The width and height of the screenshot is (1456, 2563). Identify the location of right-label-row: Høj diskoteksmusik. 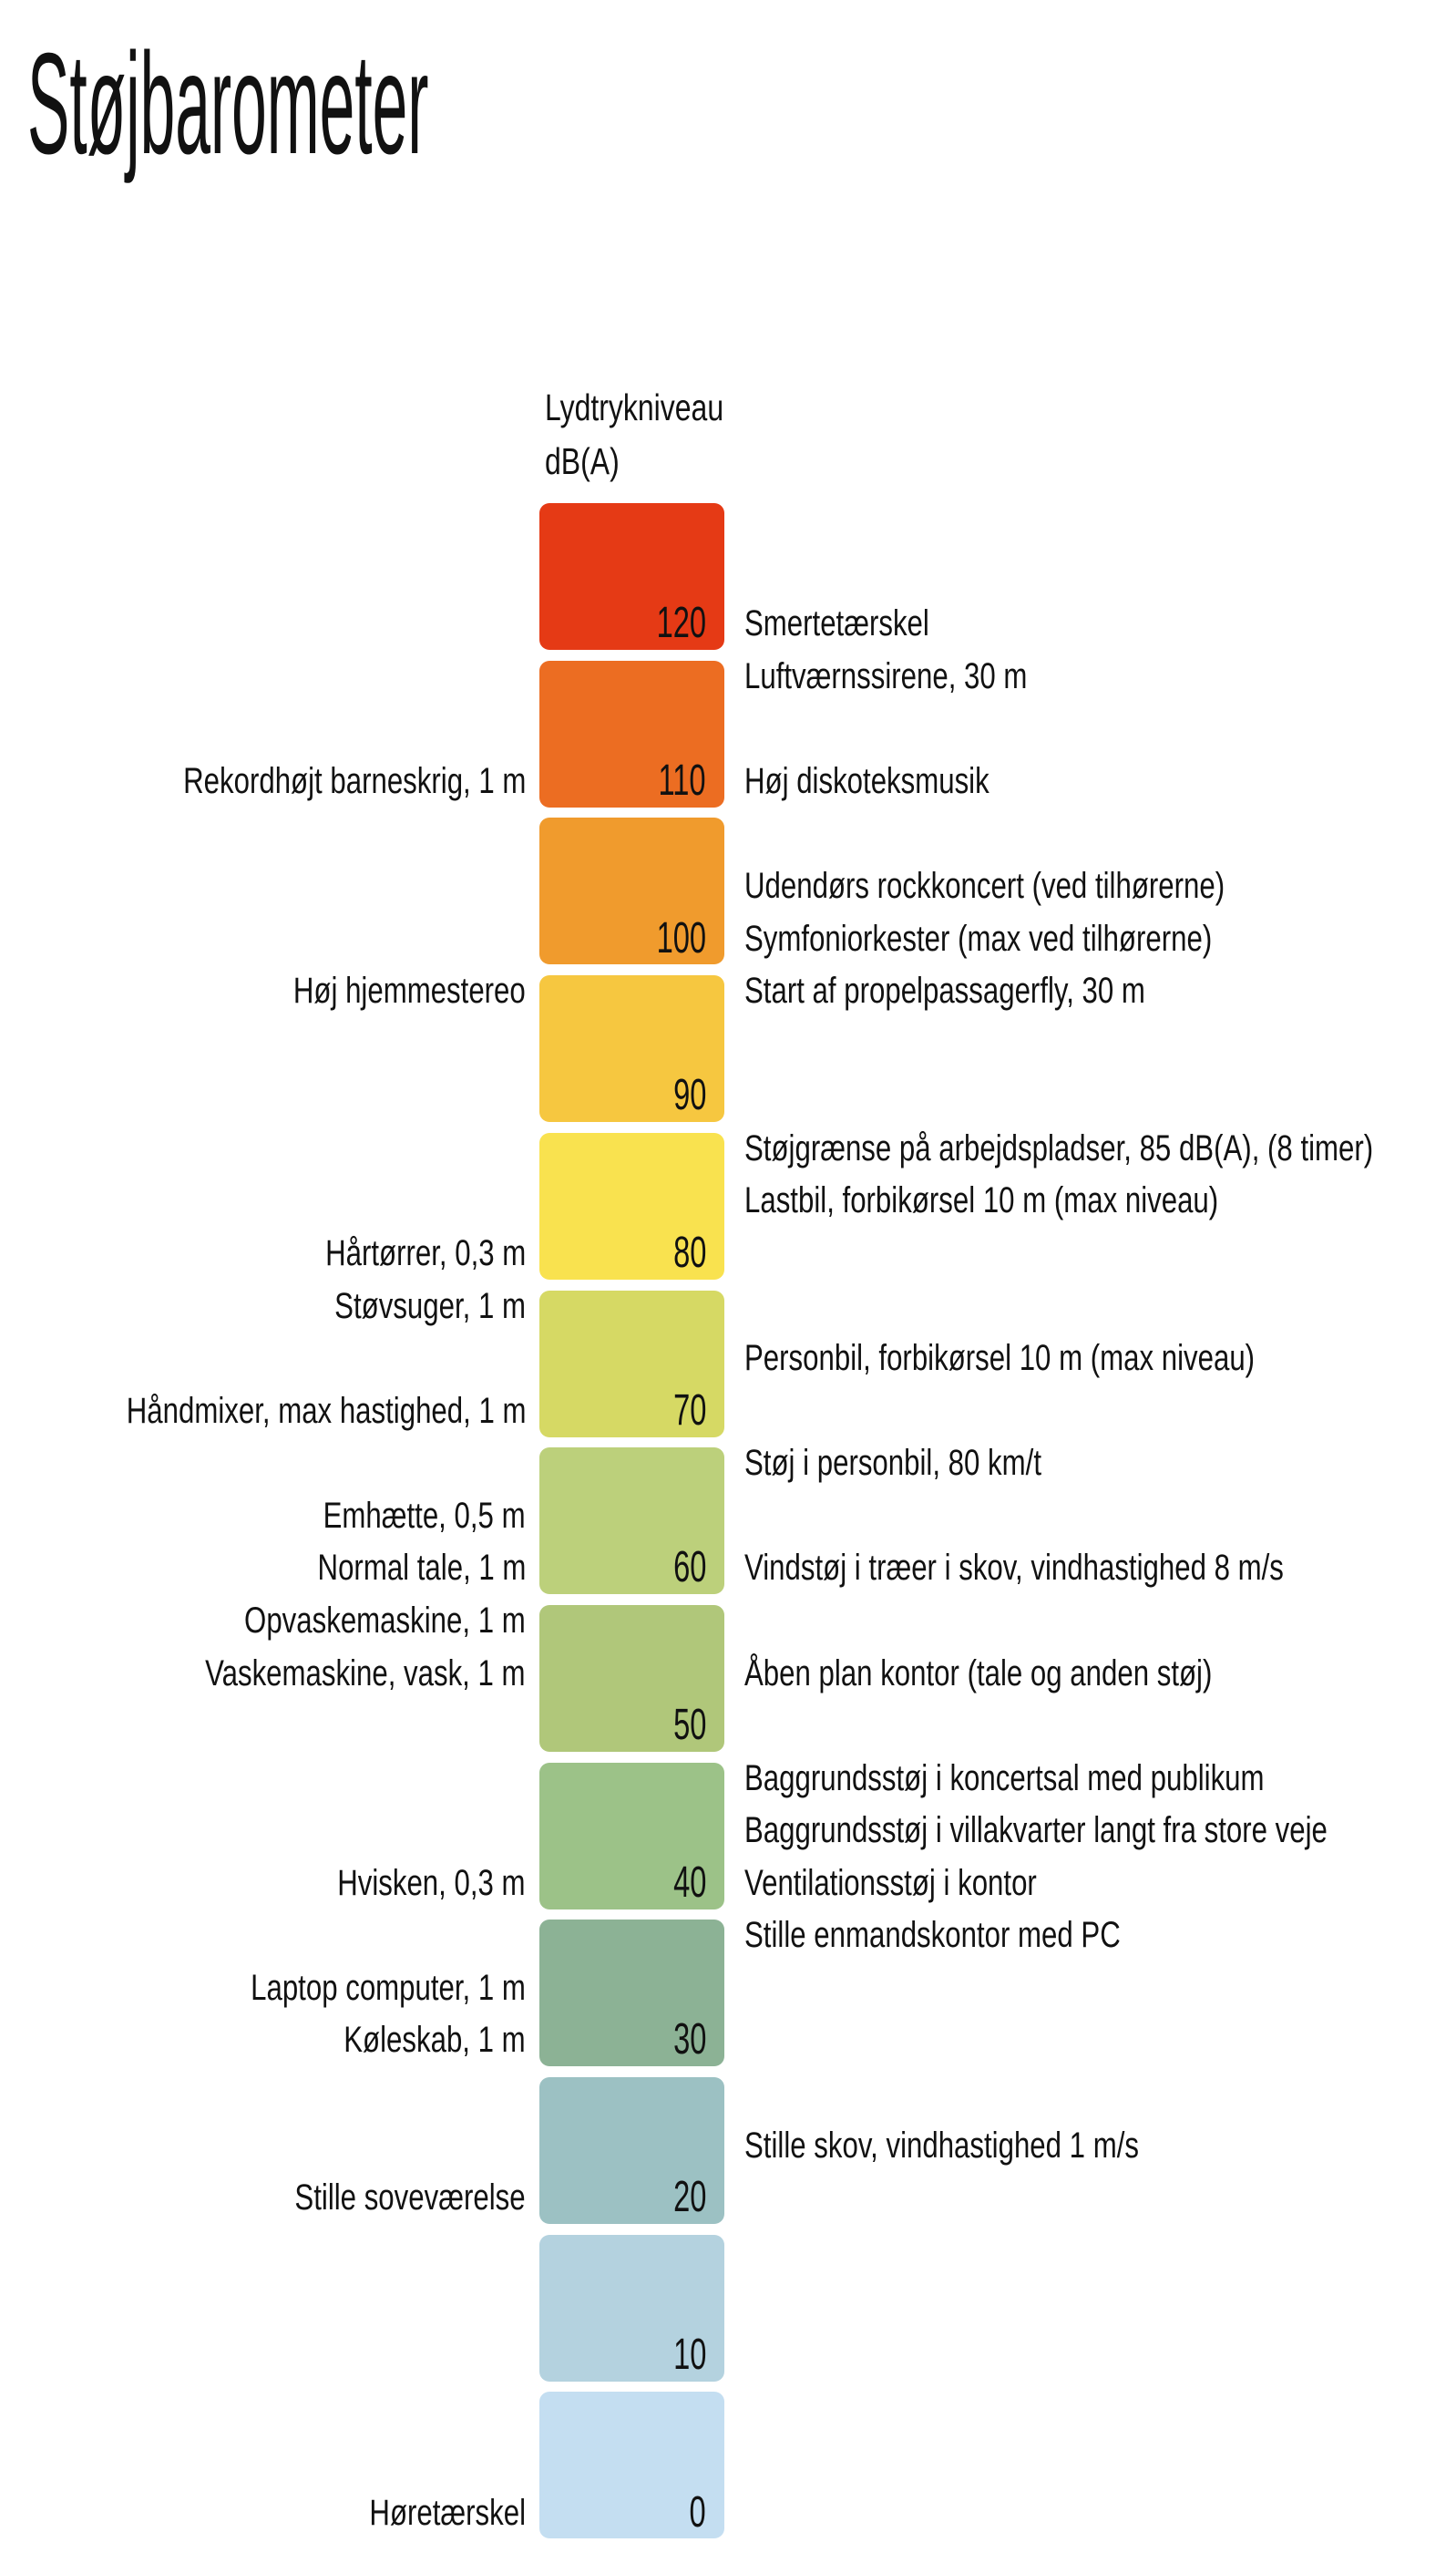
(1095, 782).